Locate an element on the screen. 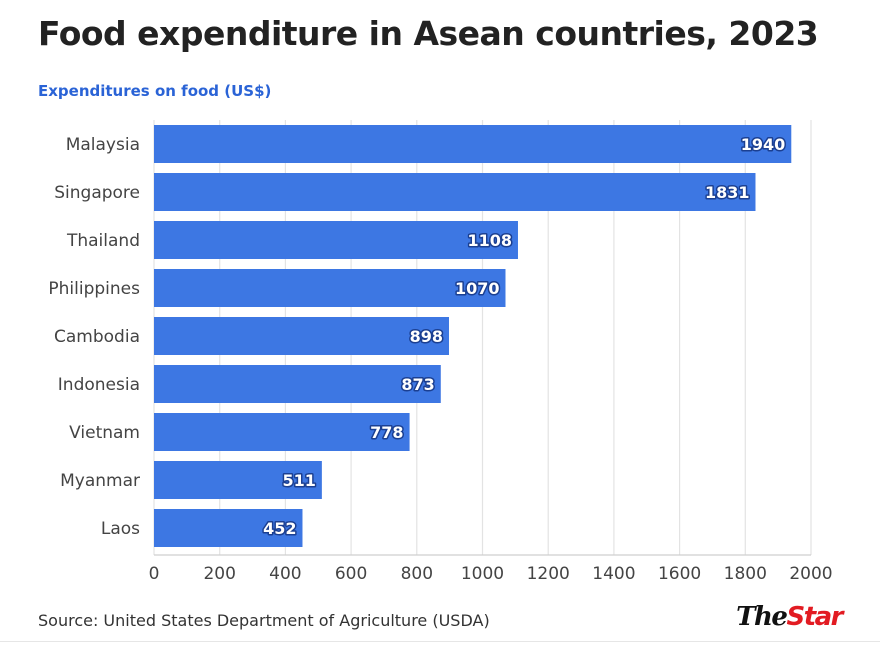 The height and width of the screenshot is (652, 880). bar-cambodia is located at coordinates (301, 336).